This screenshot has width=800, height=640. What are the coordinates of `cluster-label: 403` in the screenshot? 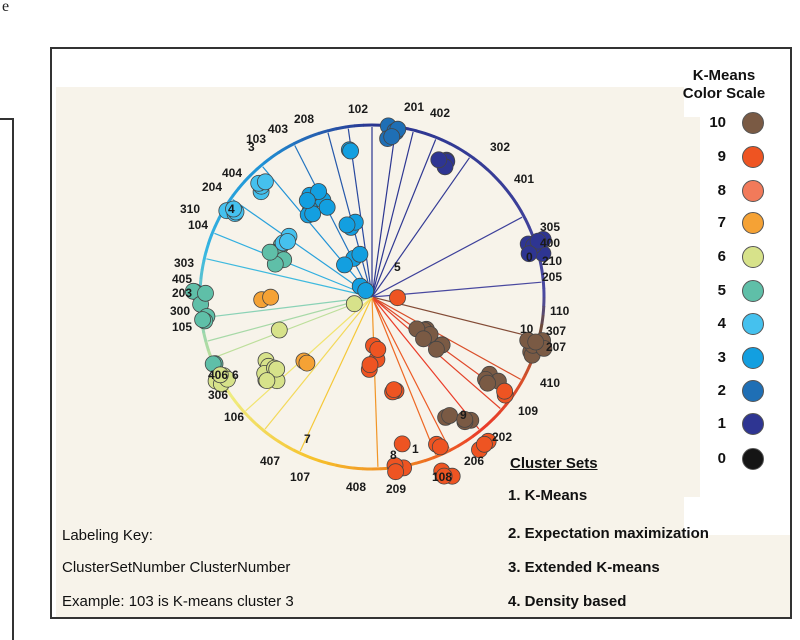 It's located at (278, 129).